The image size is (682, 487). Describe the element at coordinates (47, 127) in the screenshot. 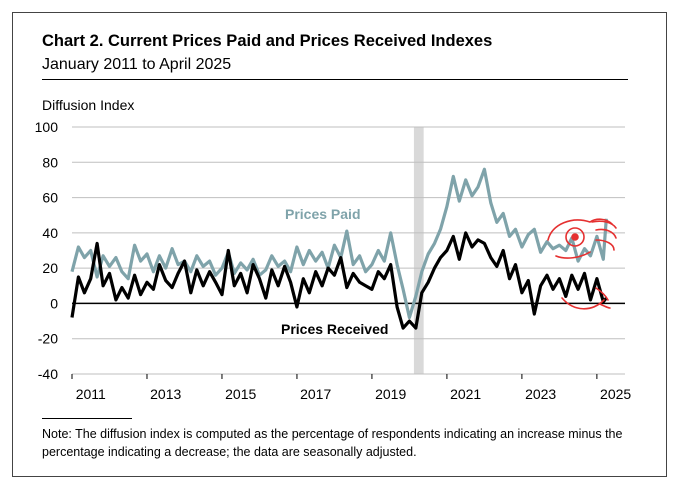

I see `y-tick-label: 100` at that location.